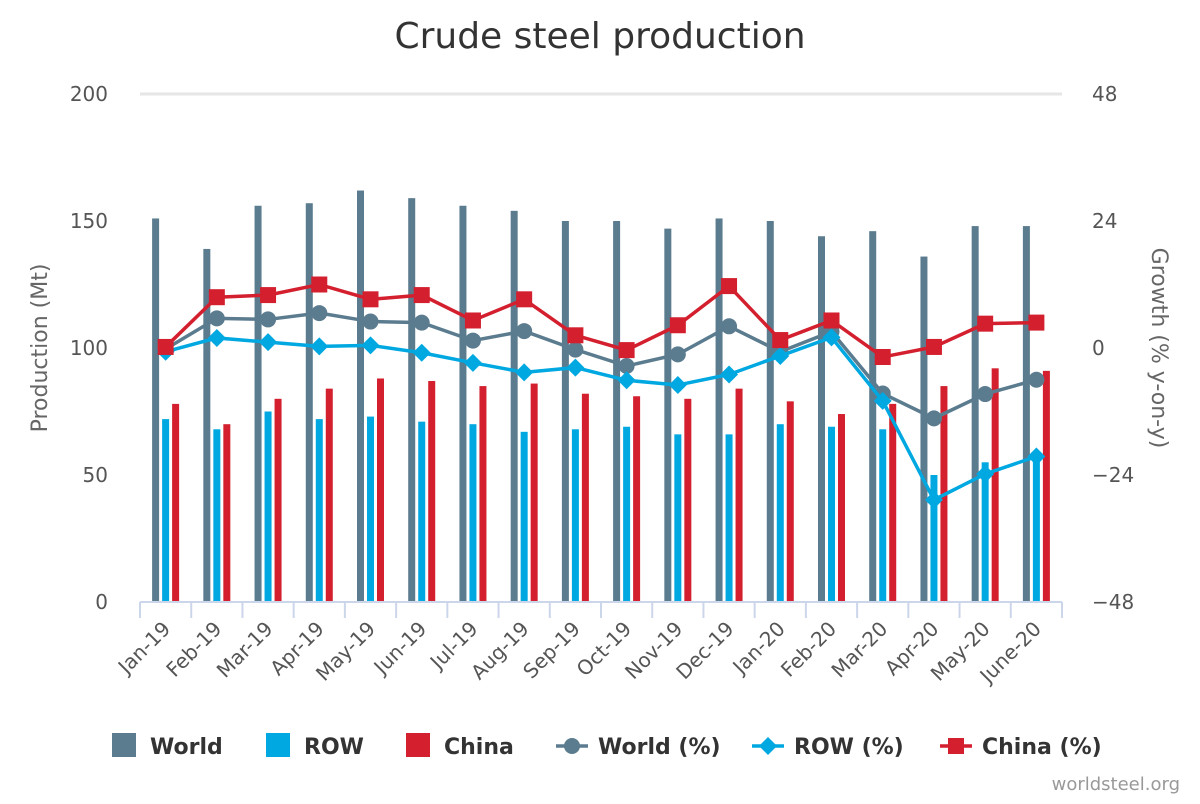  I want to click on legend-swatch, so click(418, 745).